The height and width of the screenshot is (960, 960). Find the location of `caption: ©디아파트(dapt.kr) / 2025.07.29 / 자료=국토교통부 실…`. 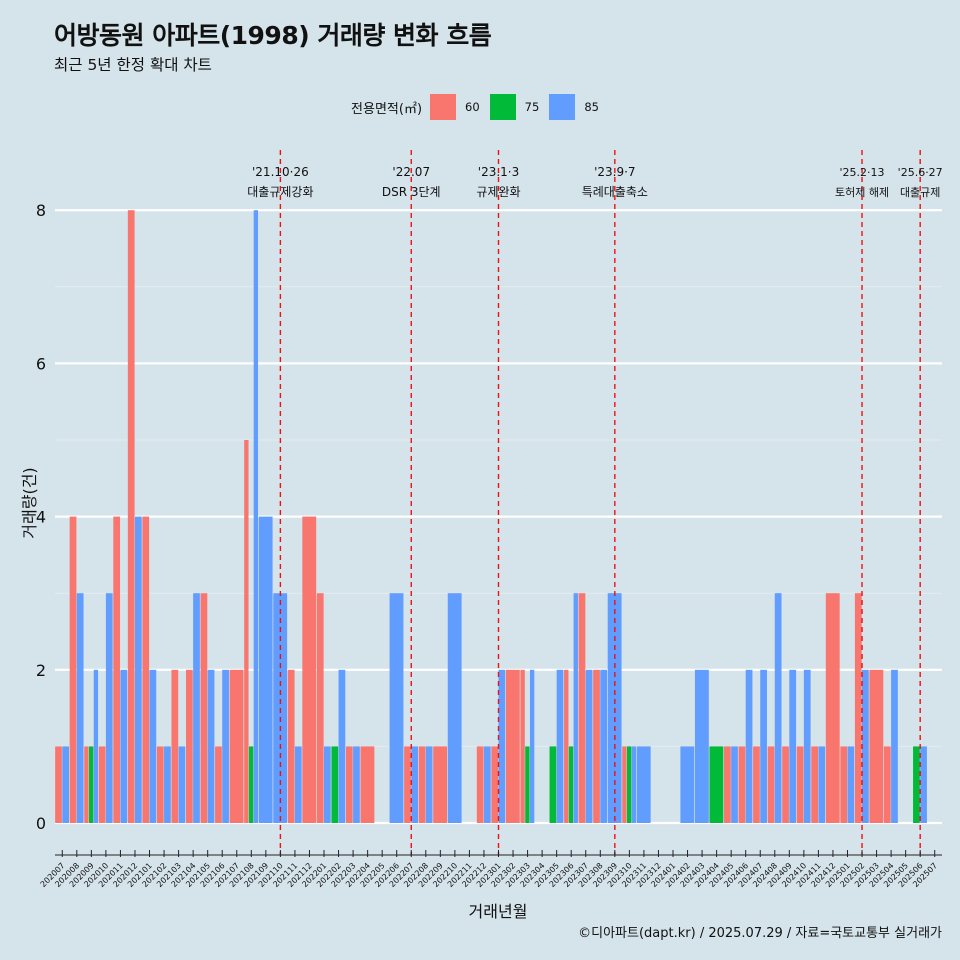

caption: ©디아파트(dapt.kr) / 2025.07.29 / 자료=국토교통부 실… is located at coordinates (760, 933).